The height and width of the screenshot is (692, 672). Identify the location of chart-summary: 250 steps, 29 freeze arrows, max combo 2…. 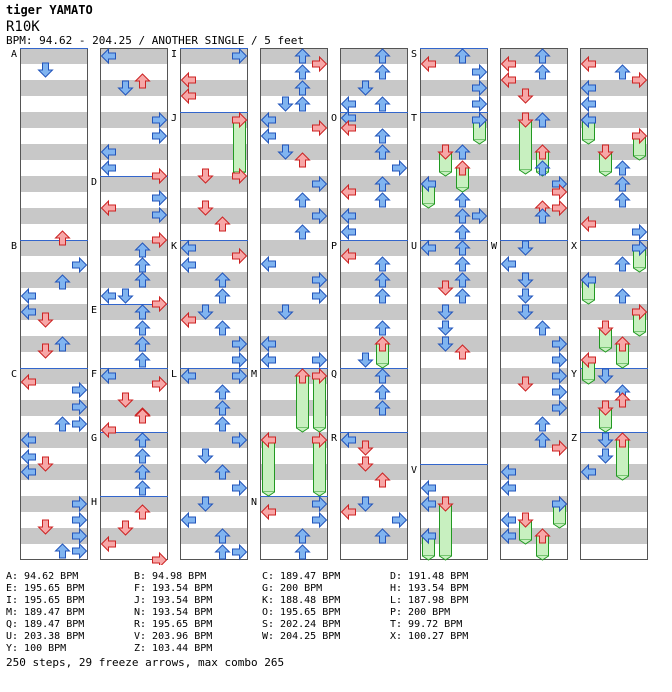
(145, 662).